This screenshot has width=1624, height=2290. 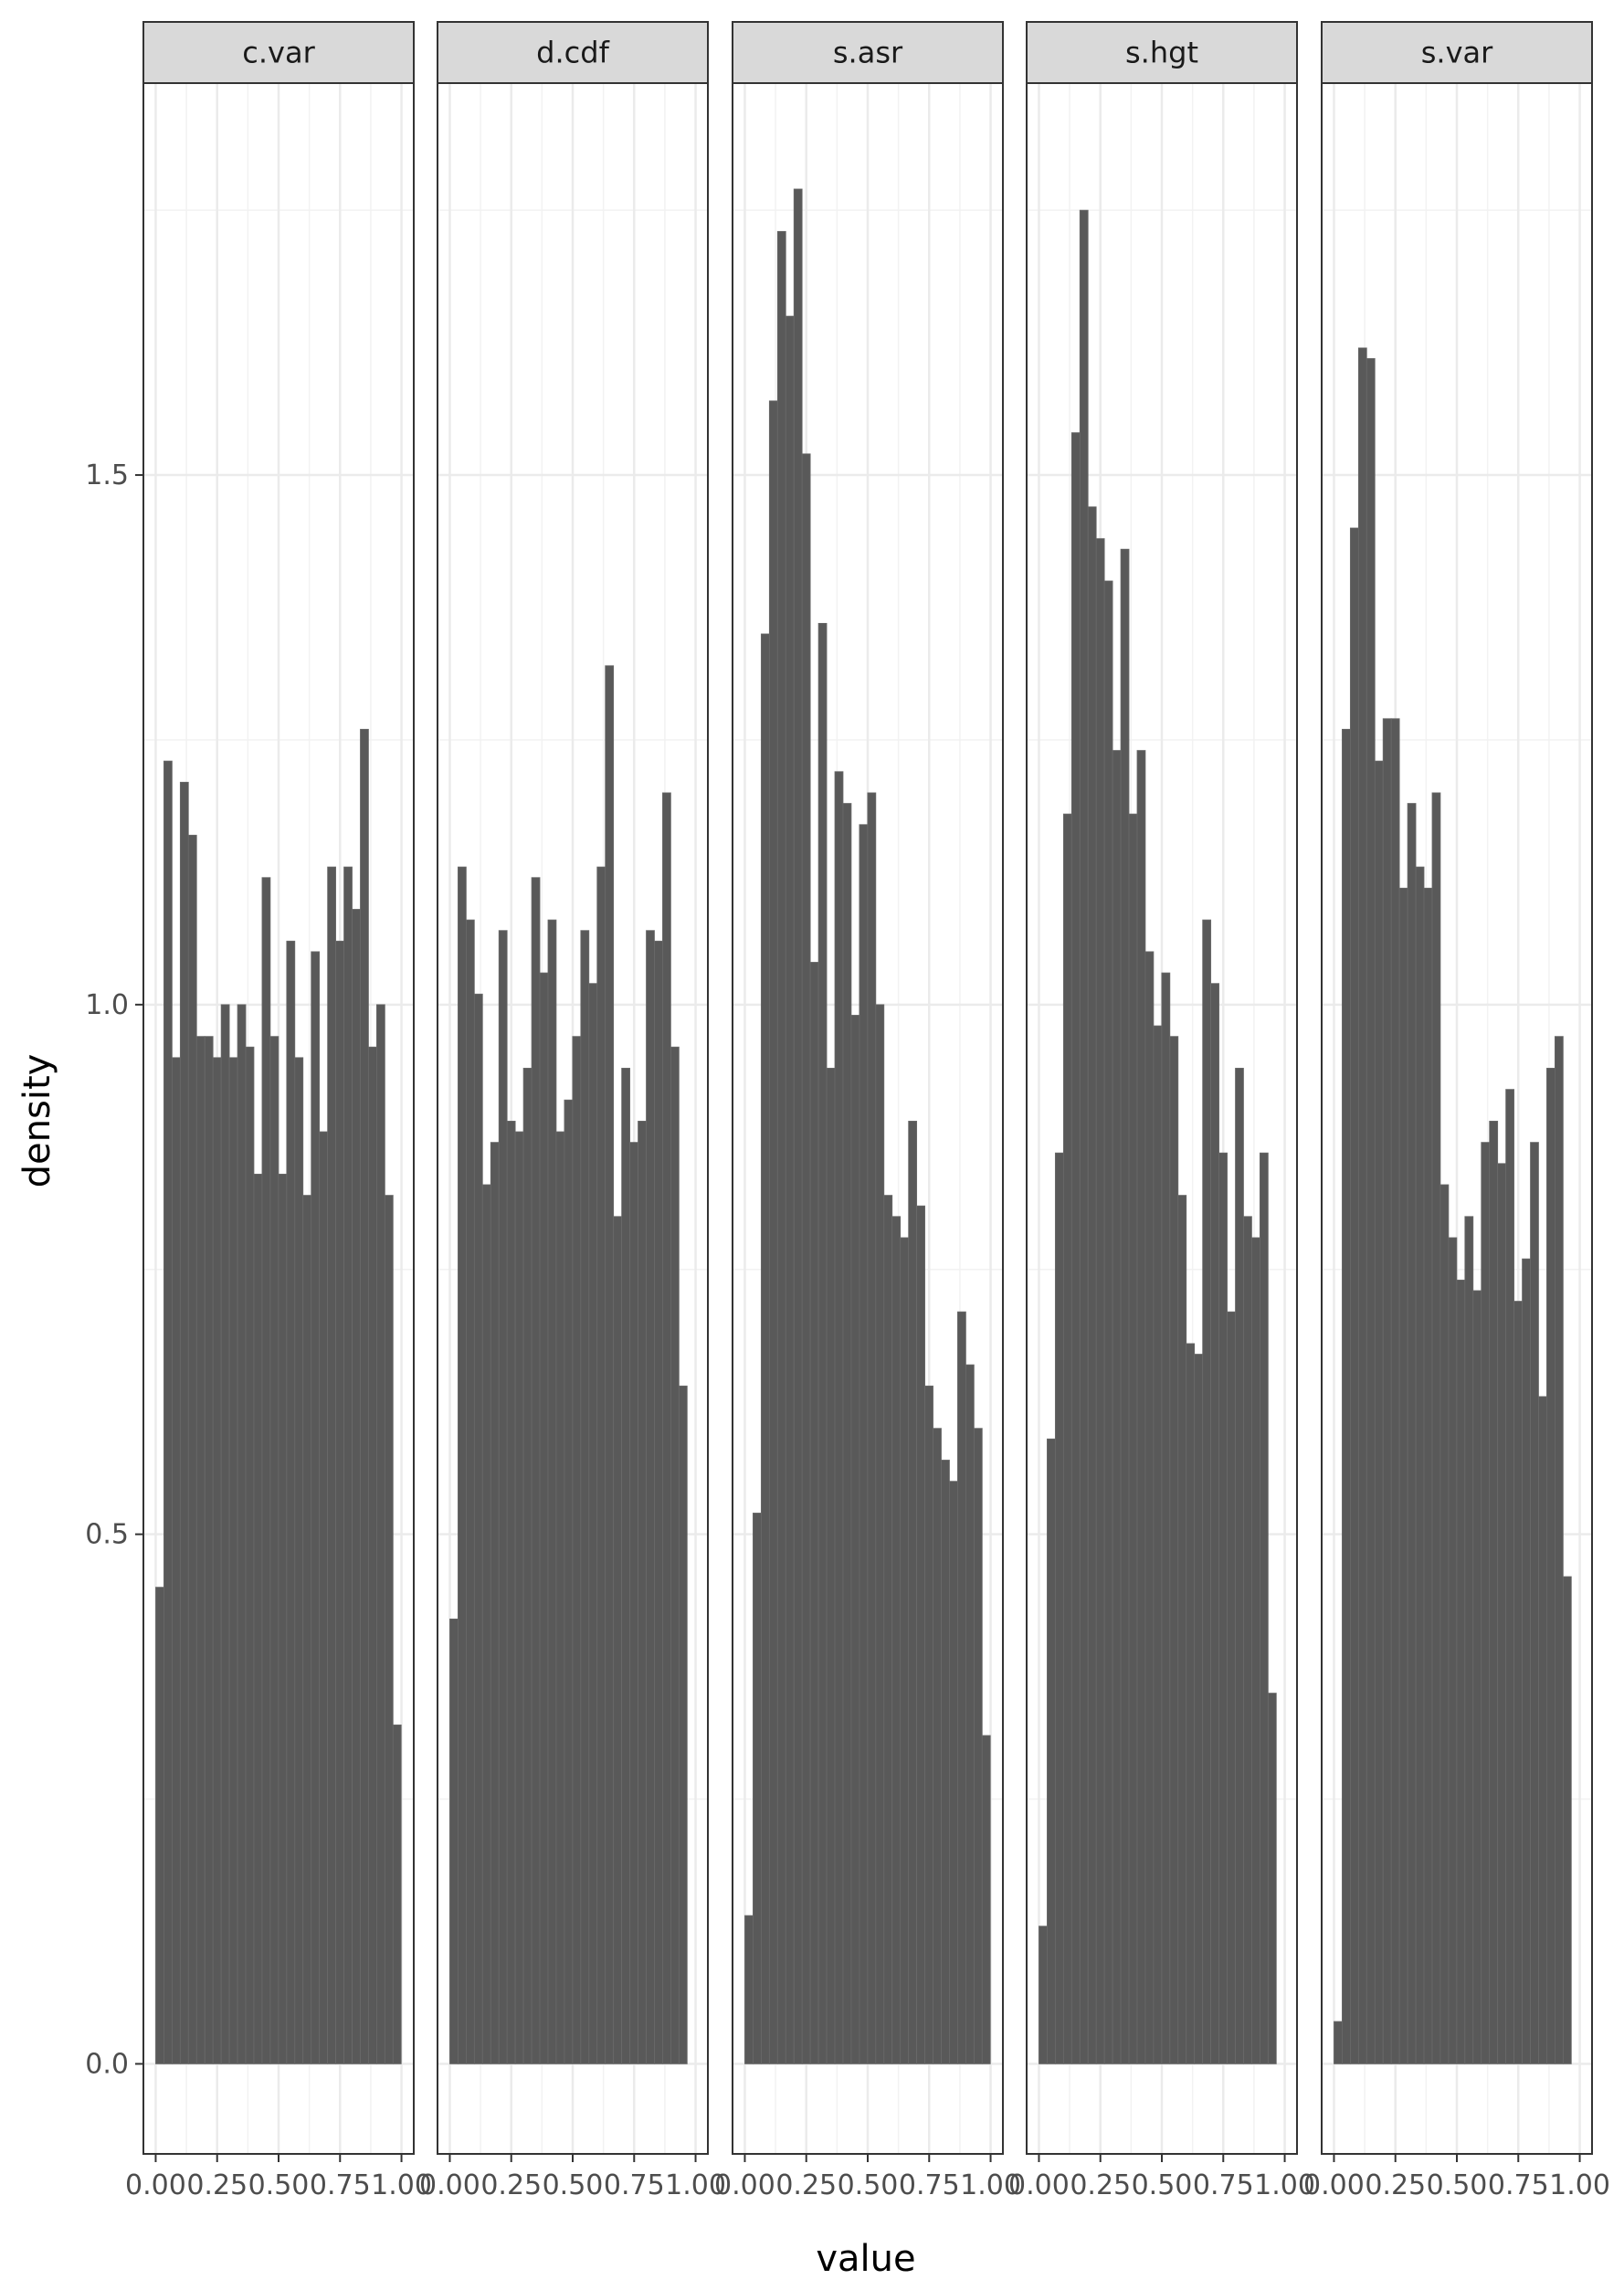 I want to click on y-axis-label: density, so click(x=37, y=1121).